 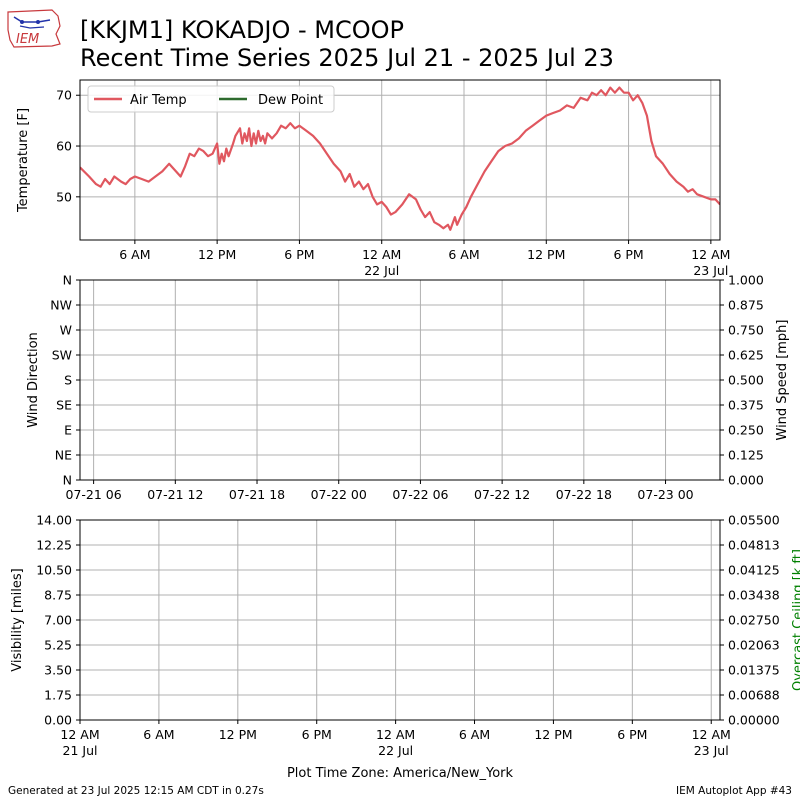 What do you see at coordinates (17, 619) in the screenshot?
I see `visibility-axis-label: Visibility [miles]` at bounding box center [17, 619].